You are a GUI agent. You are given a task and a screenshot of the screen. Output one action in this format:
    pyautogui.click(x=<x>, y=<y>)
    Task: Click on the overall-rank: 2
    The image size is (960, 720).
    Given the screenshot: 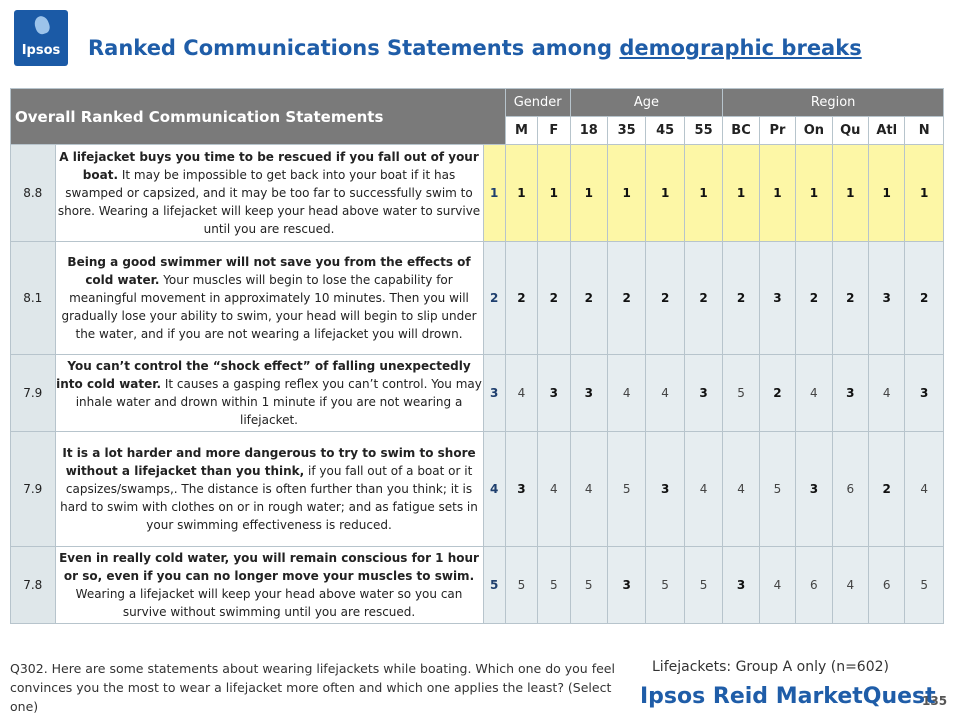 What is the action you would take?
    pyautogui.click(x=494, y=298)
    